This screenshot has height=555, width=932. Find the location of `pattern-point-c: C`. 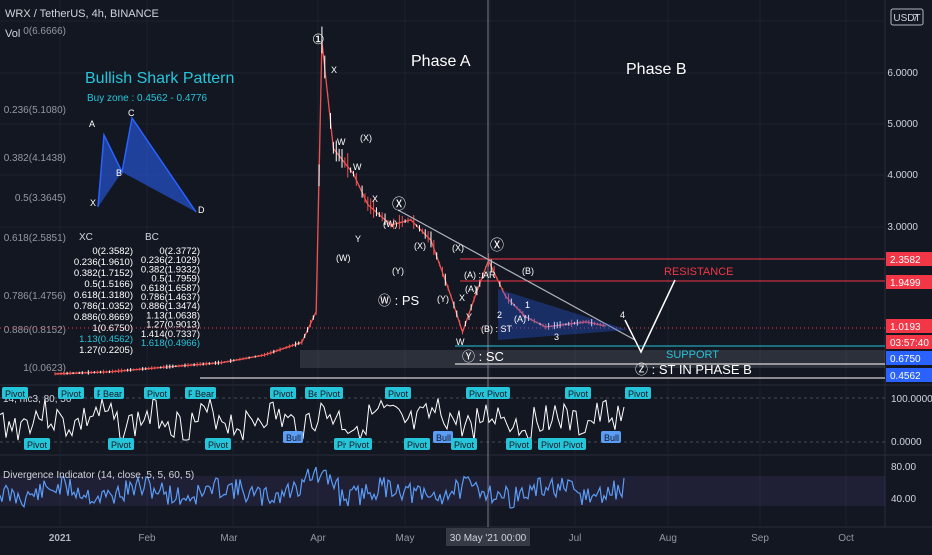

pattern-point-c: C is located at coordinates (131, 113).